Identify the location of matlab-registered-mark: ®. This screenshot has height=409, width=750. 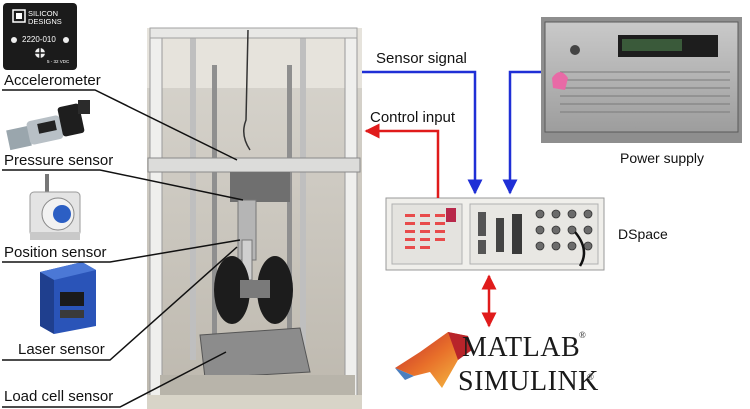
(583, 335).